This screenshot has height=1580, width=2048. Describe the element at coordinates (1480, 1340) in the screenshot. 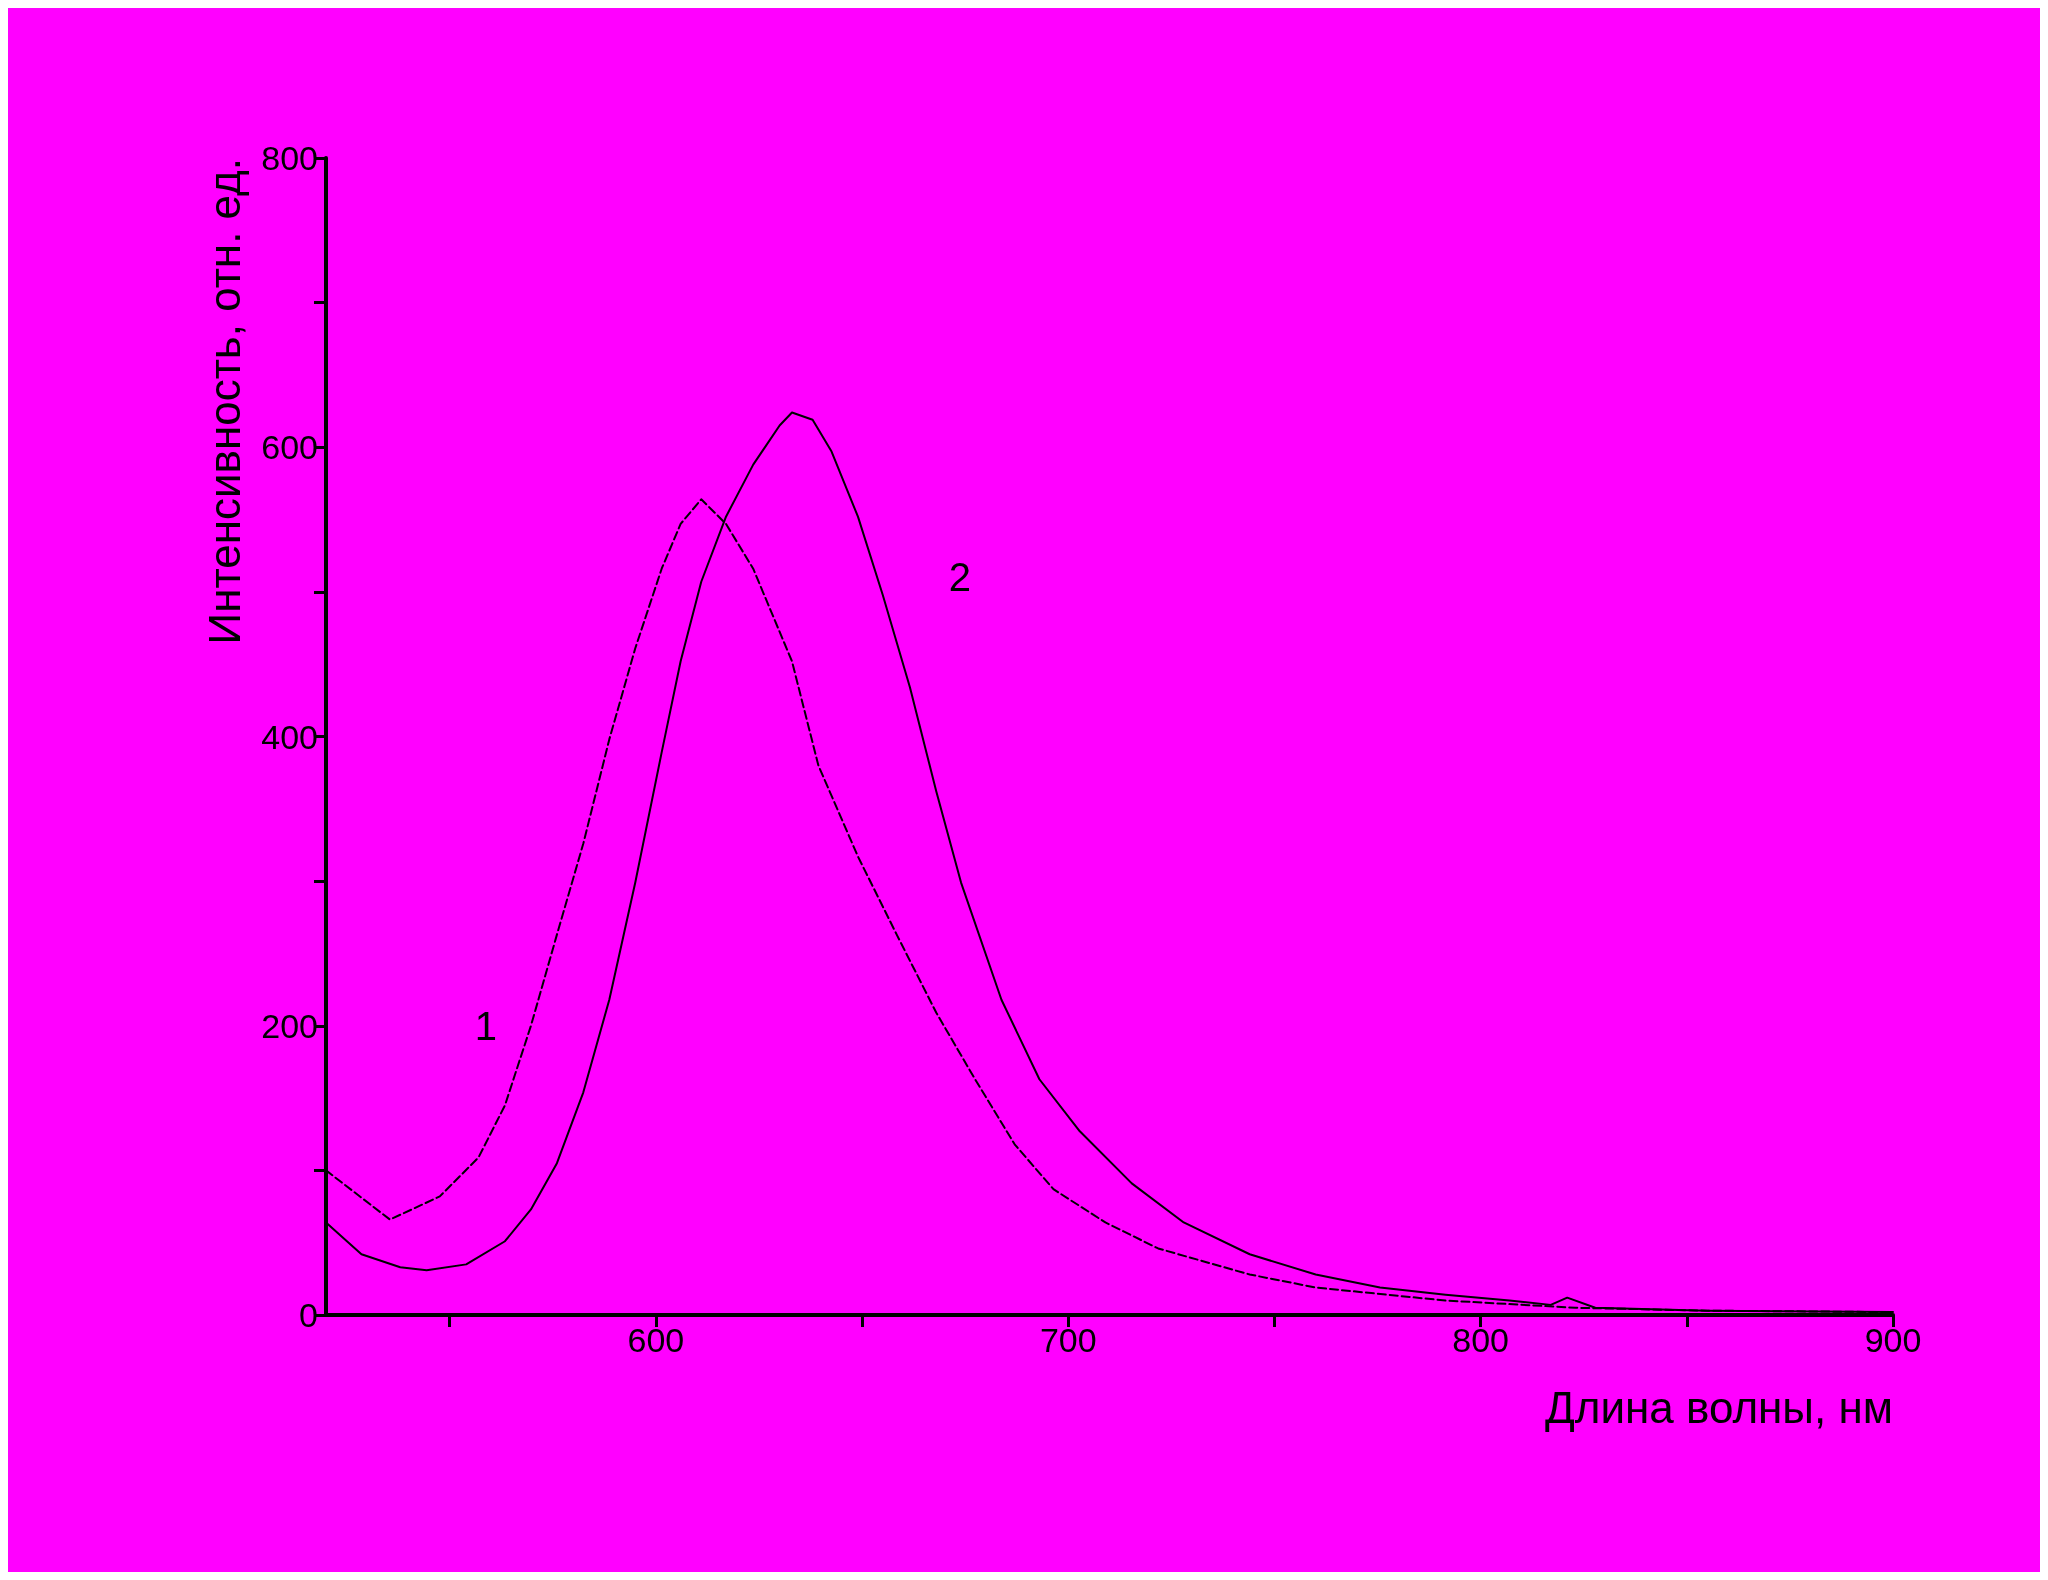

I see `x-tick-label: 800` at that location.